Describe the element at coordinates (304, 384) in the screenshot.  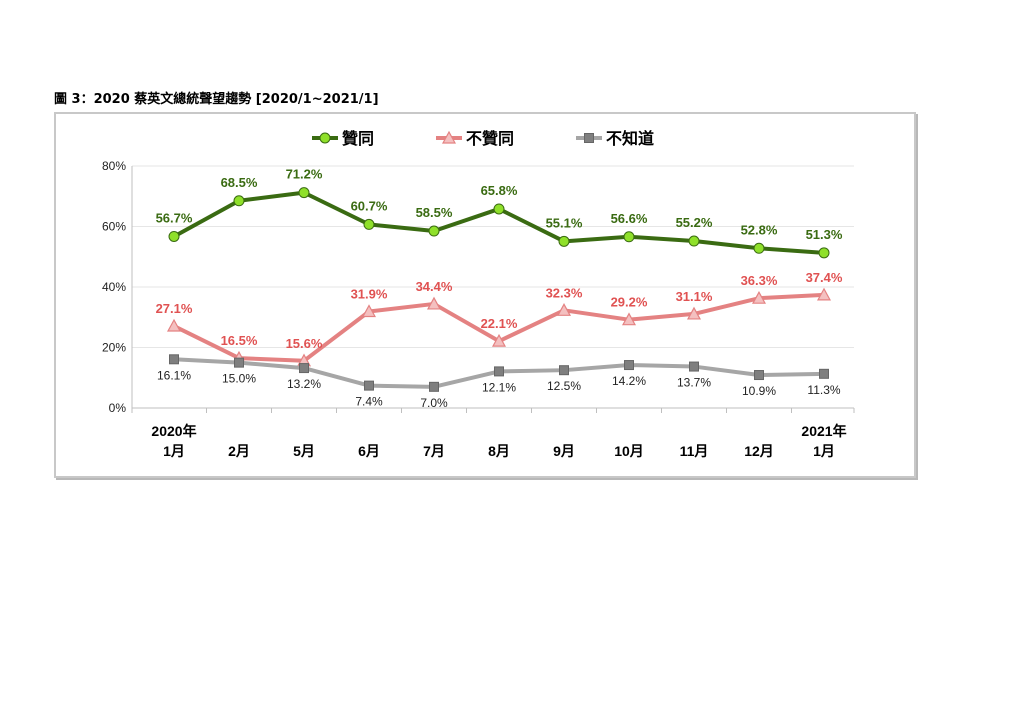
I see `data-label: 13.2%` at that location.